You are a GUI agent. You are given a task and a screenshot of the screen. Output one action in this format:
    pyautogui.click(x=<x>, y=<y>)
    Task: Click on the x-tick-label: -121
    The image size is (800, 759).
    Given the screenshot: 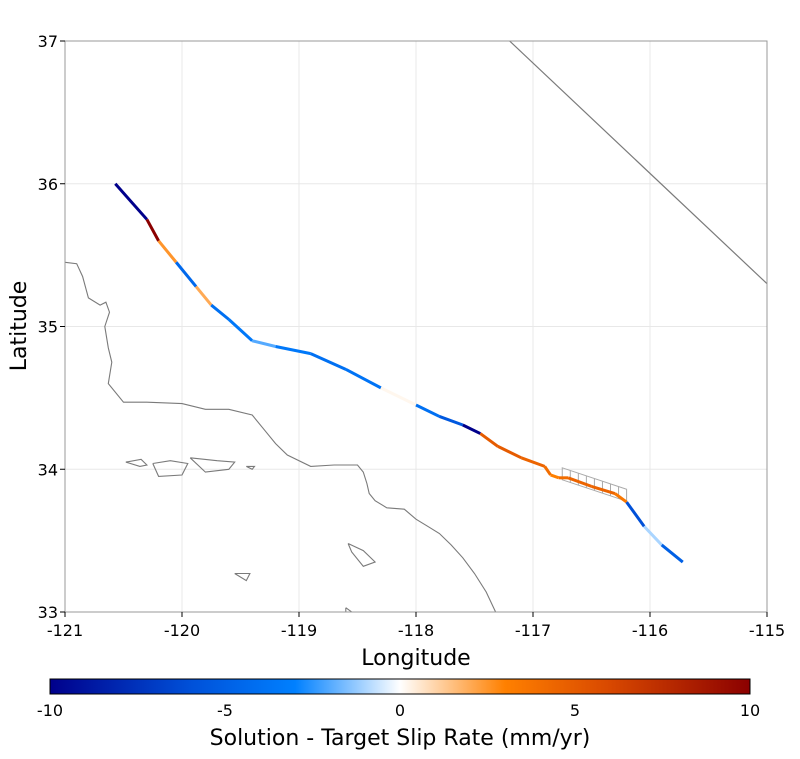 What is the action you would take?
    pyautogui.click(x=65, y=630)
    